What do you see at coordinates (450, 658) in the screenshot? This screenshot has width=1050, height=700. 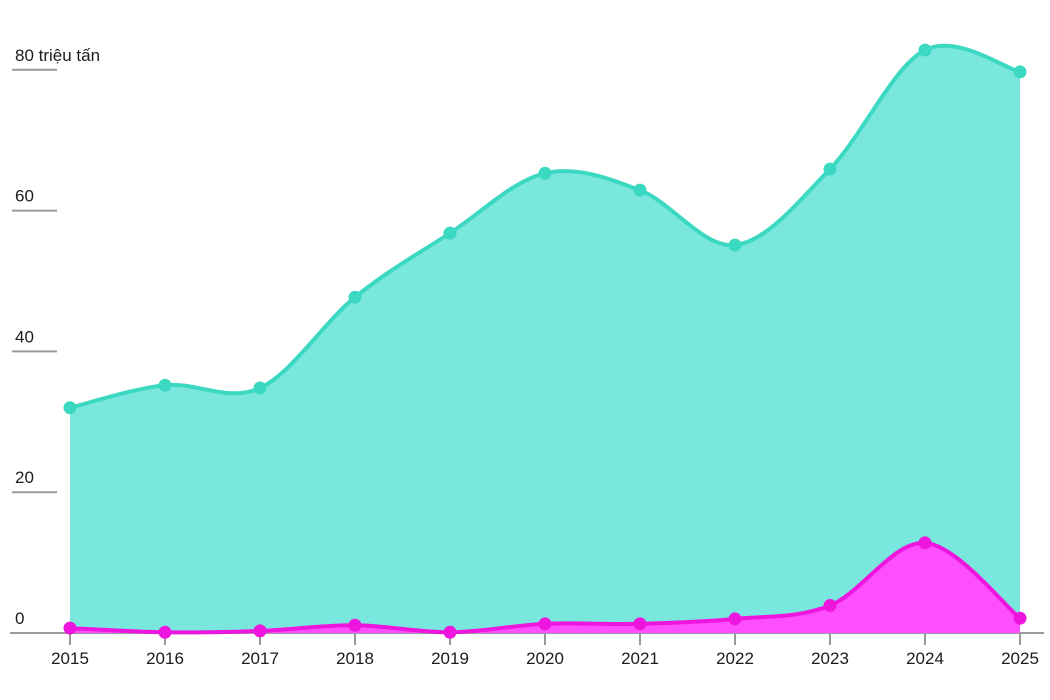 I see `x-axis-label: 2019` at bounding box center [450, 658].